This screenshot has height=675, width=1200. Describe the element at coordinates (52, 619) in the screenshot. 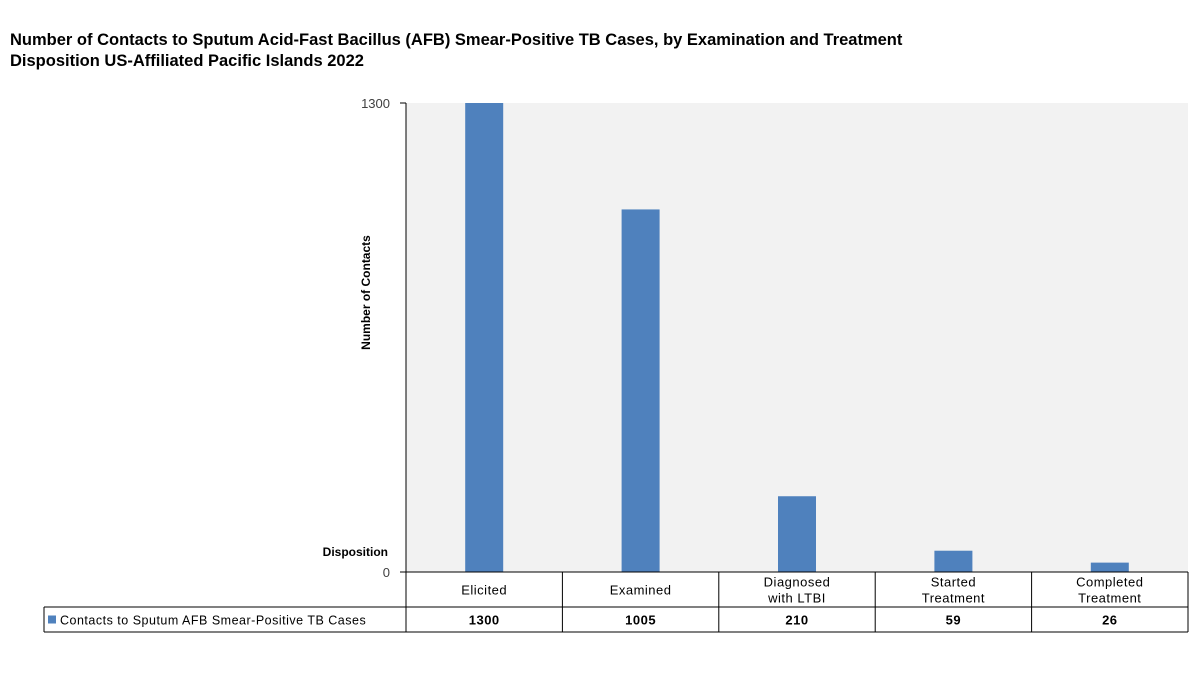

I see `legend-swatch` at that location.